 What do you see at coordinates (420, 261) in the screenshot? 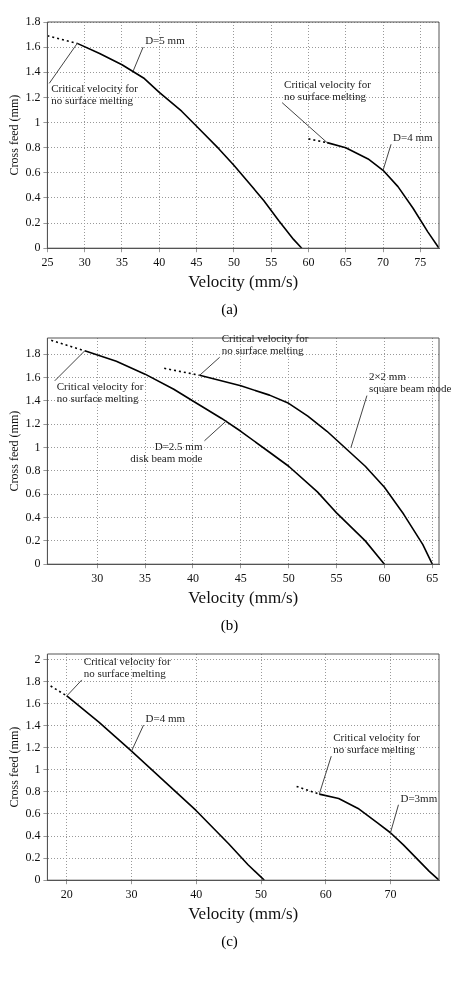
I see `x-tick-label: 75` at bounding box center [420, 261].